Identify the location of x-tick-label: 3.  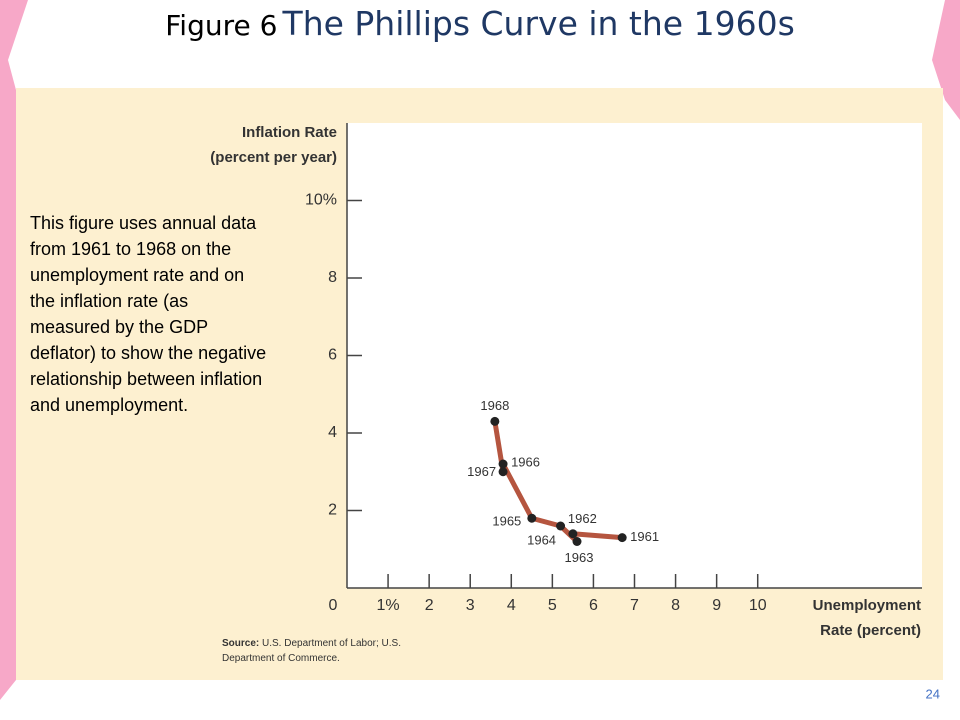
(470, 605).